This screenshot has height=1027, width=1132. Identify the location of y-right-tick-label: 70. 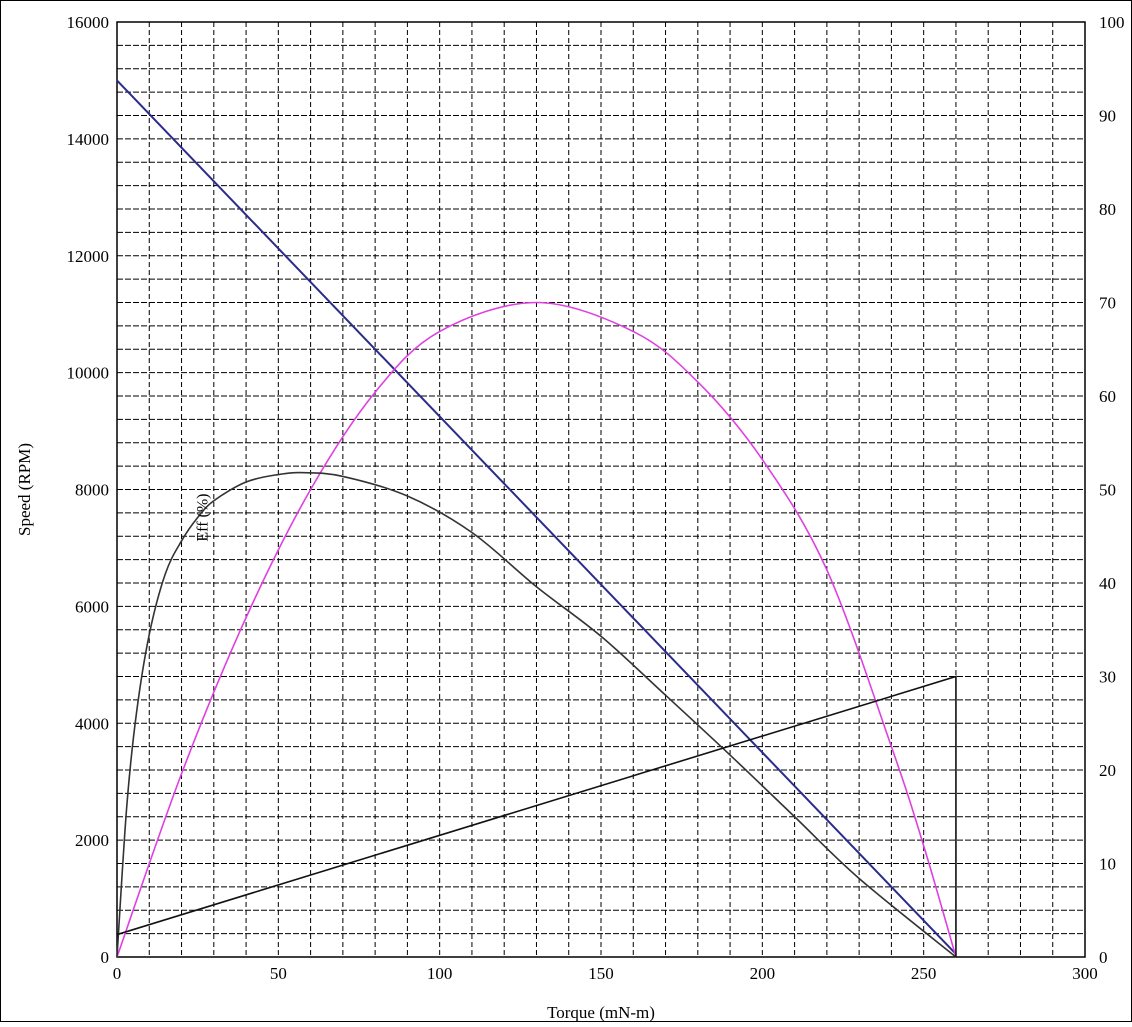
(1107, 303).